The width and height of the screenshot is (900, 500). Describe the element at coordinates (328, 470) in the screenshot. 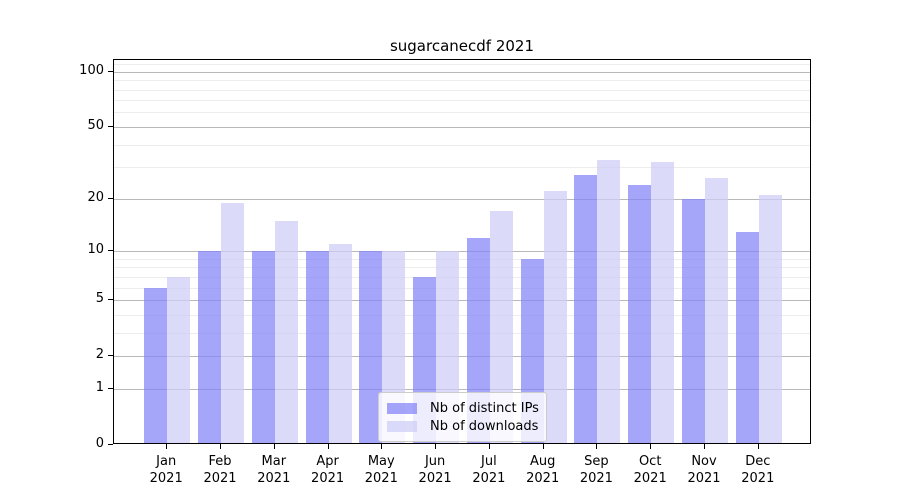

I see `x-tick-label: Apr 2021` at that location.